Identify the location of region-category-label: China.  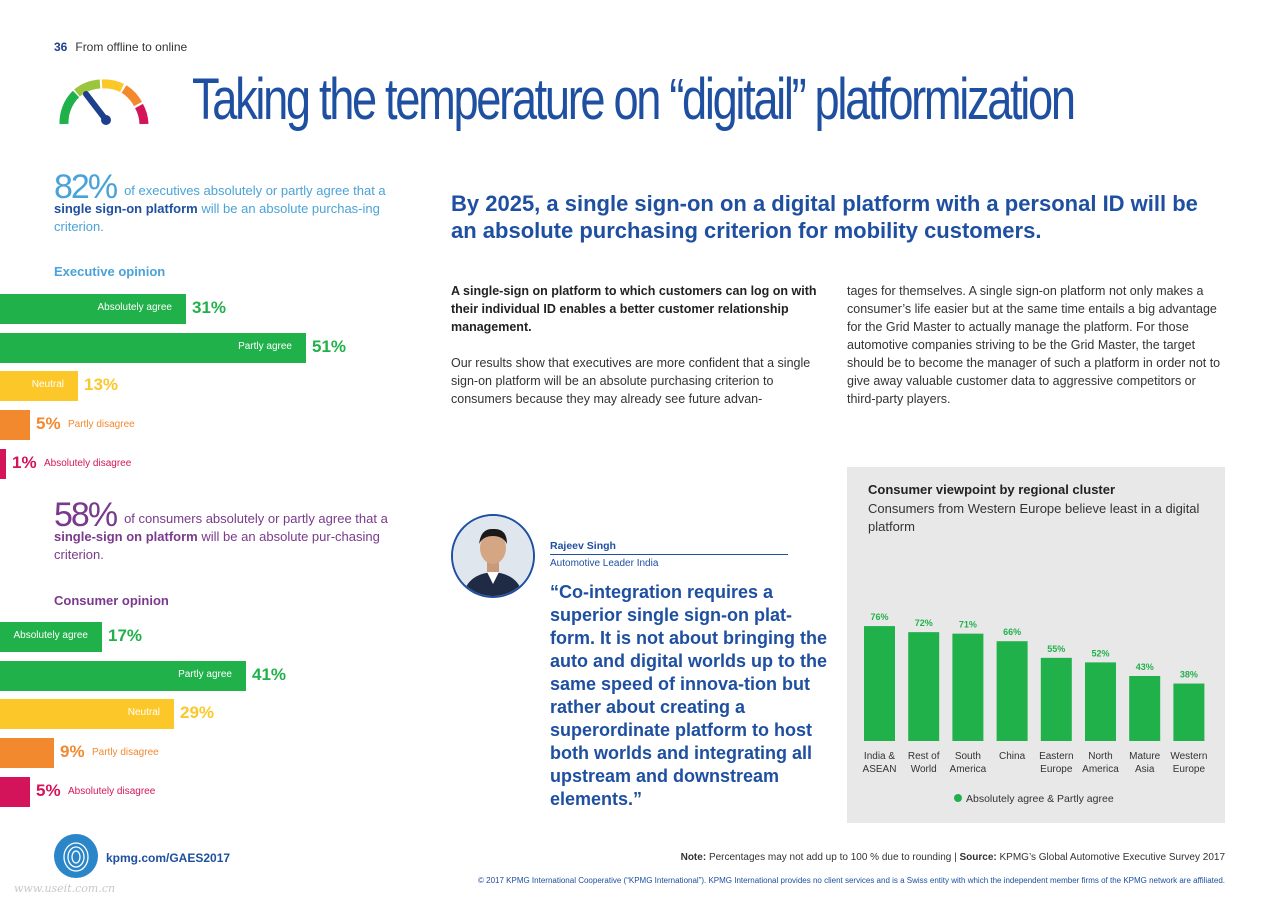
(1012, 756).